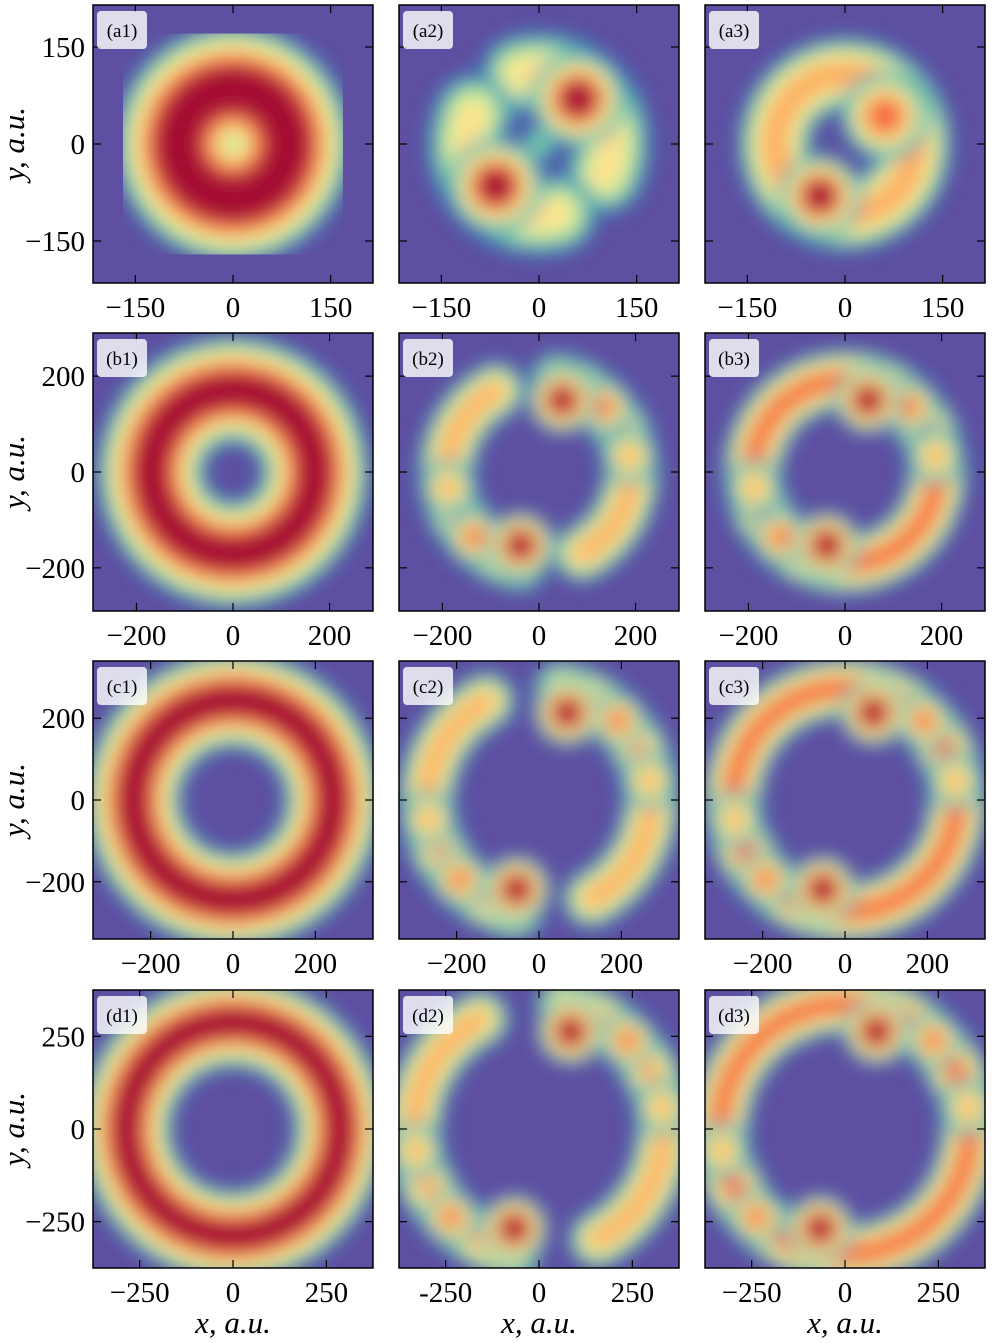 The image size is (997, 1343). I want to click on panel-label: (c3), so click(734, 687).